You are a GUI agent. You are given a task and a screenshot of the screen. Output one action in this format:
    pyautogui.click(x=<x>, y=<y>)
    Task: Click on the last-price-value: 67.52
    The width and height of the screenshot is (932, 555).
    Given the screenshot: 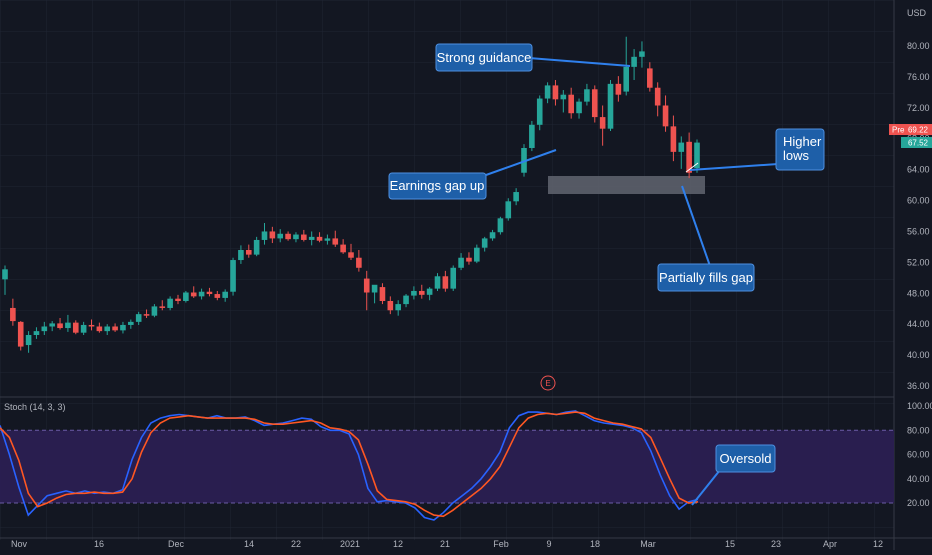 What is the action you would take?
    pyautogui.click(x=918, y=143)
    